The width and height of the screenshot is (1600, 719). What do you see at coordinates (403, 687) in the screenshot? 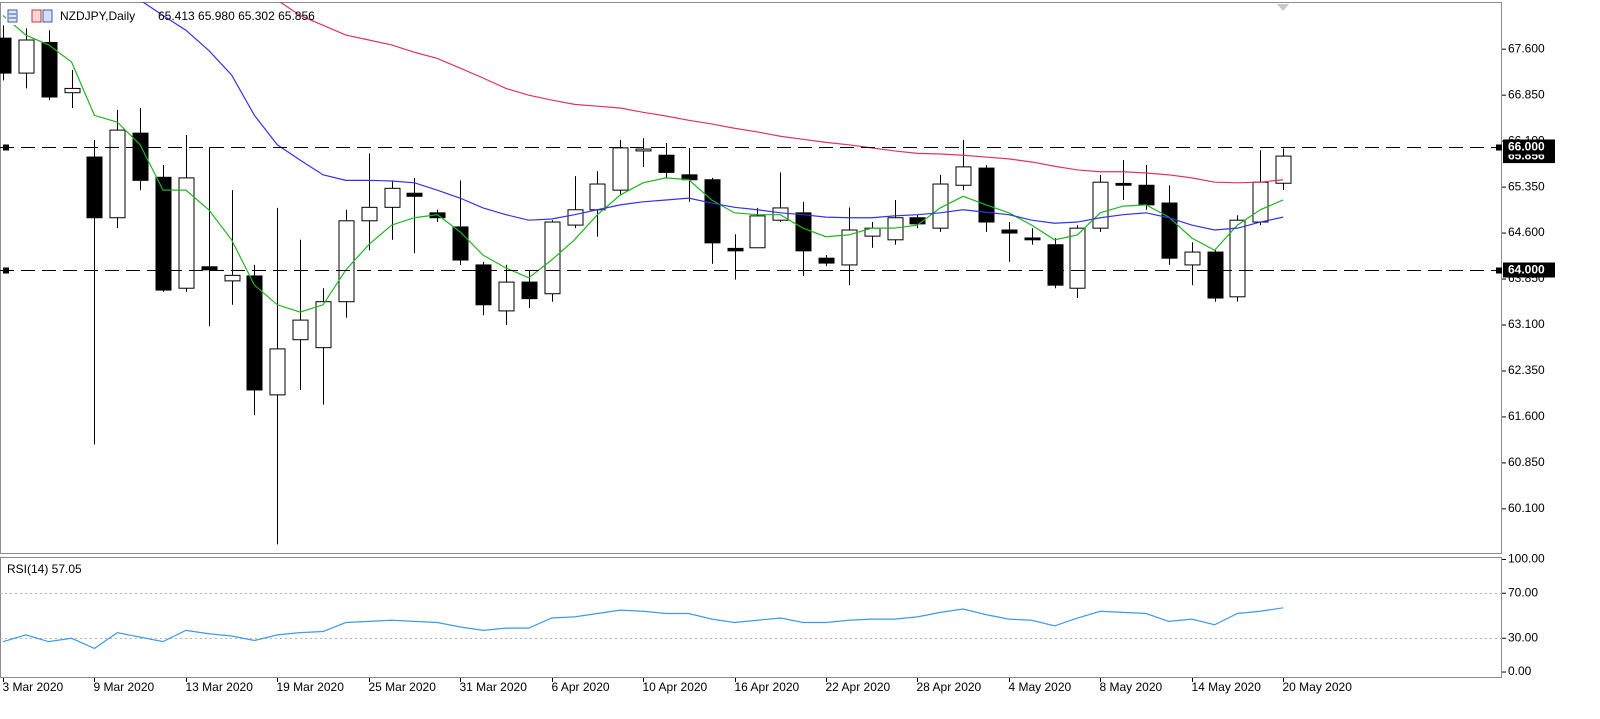
I see `x-tick-label: 25 Mar 2020` at bounding box center [403, 687].